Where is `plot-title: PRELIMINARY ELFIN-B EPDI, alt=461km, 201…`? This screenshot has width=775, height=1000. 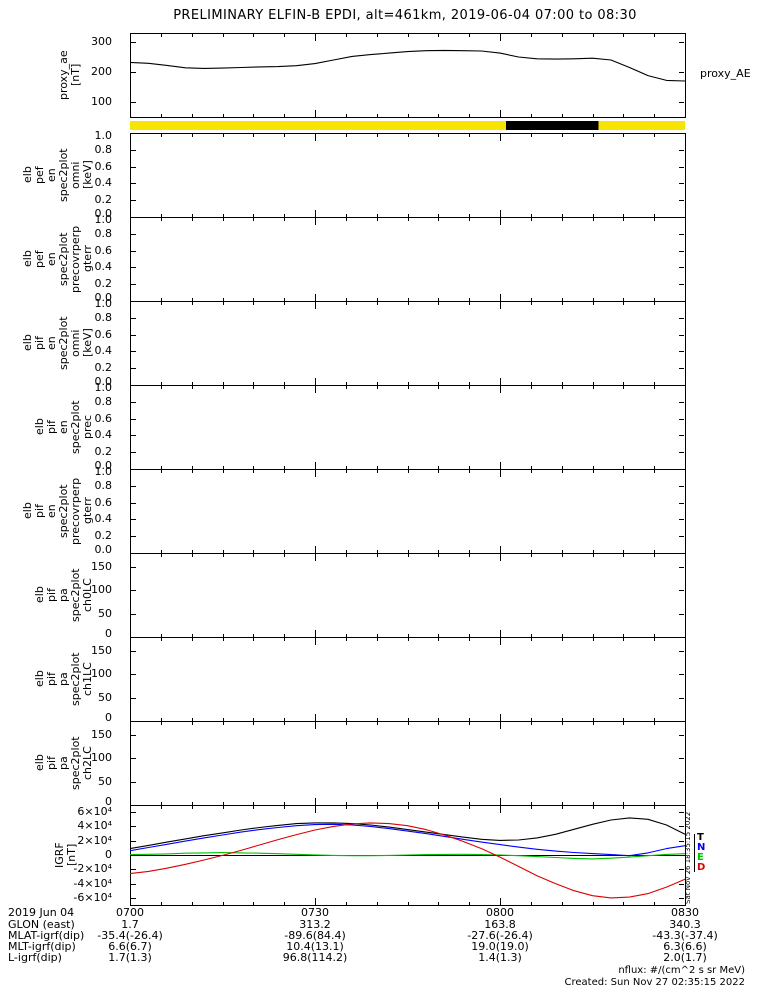
plot-title: PRELIMINARY ELFIN-B EPDI, alt=461km, 201… is located at coordinates (405, 15).